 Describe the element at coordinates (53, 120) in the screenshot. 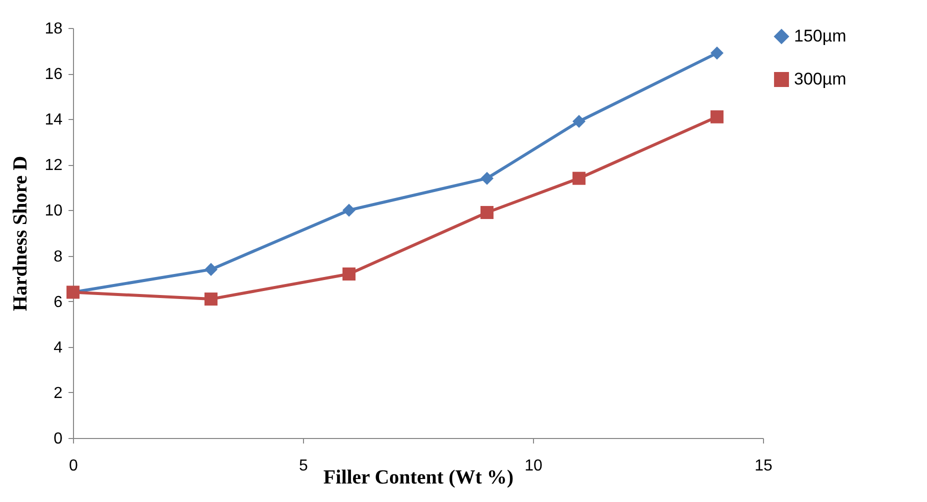

I see `y-tick-label: 14` at that location.